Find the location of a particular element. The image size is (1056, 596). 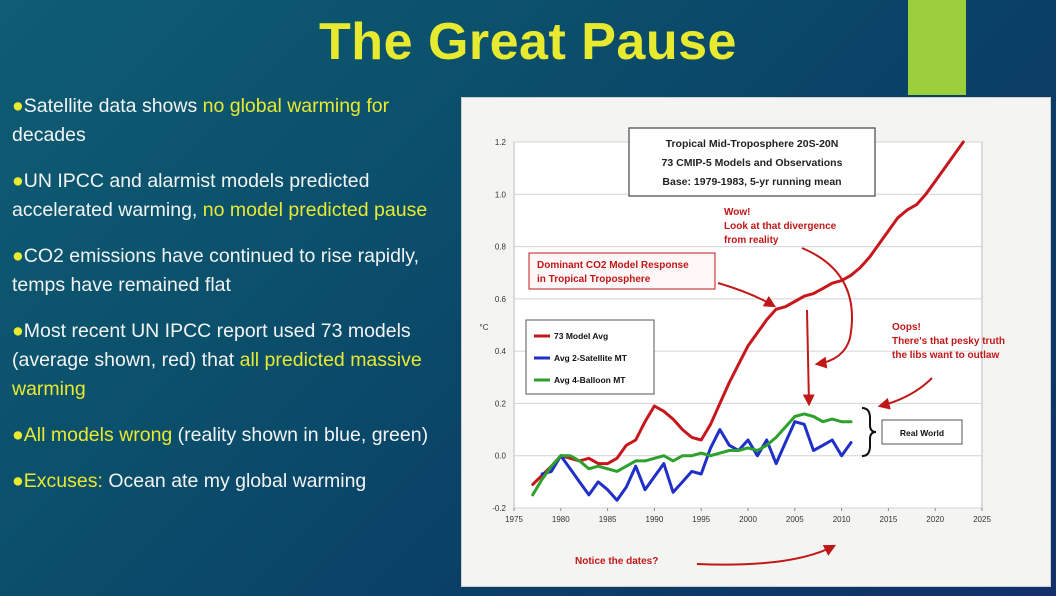

arrow-divergence is located at coordinates (808, 358).